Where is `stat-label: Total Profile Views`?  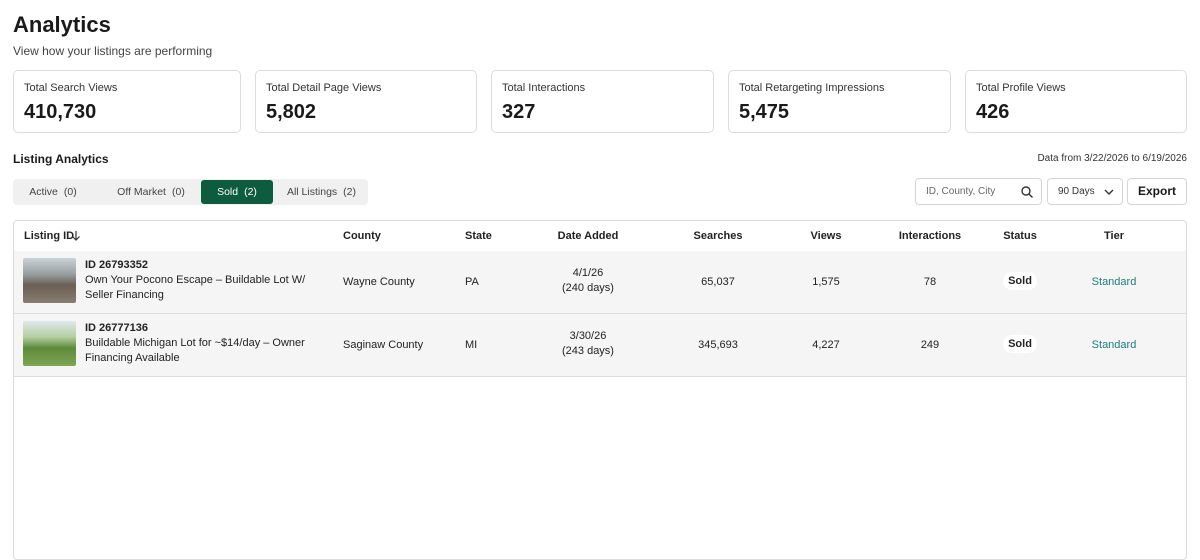
stat-label: Total Profile Views is located at coordinates (1021, 88).